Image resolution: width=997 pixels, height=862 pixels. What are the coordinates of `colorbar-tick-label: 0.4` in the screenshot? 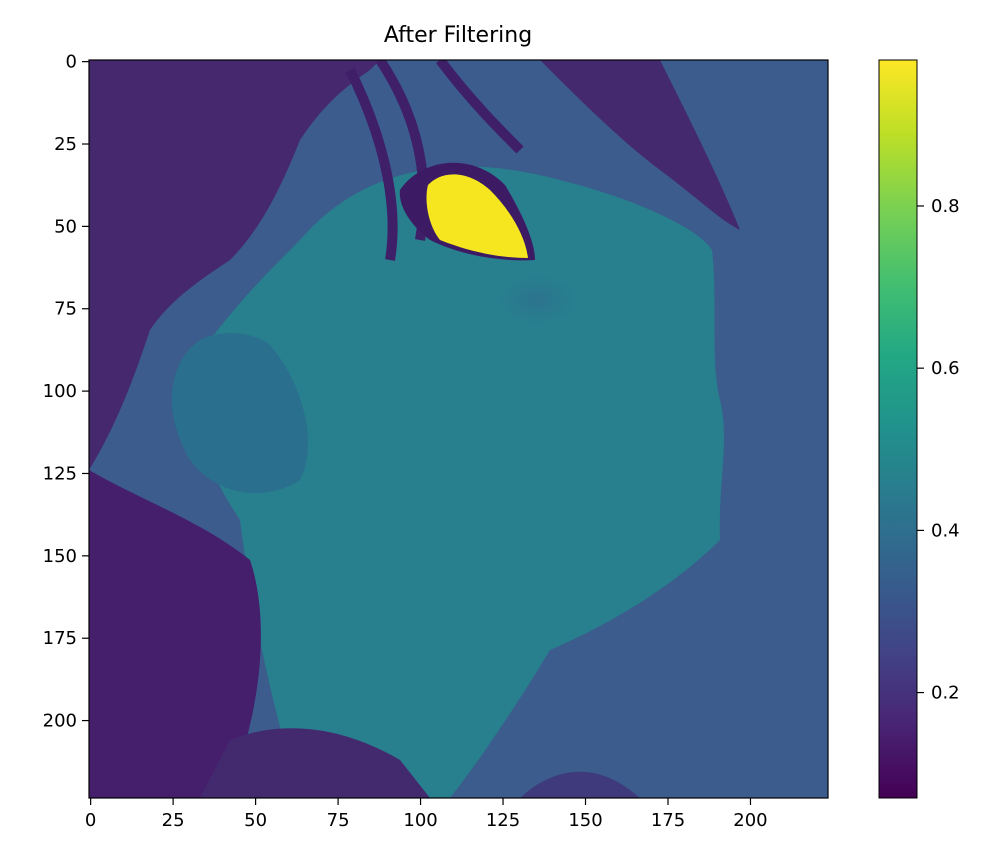 It's located at (945, 530).